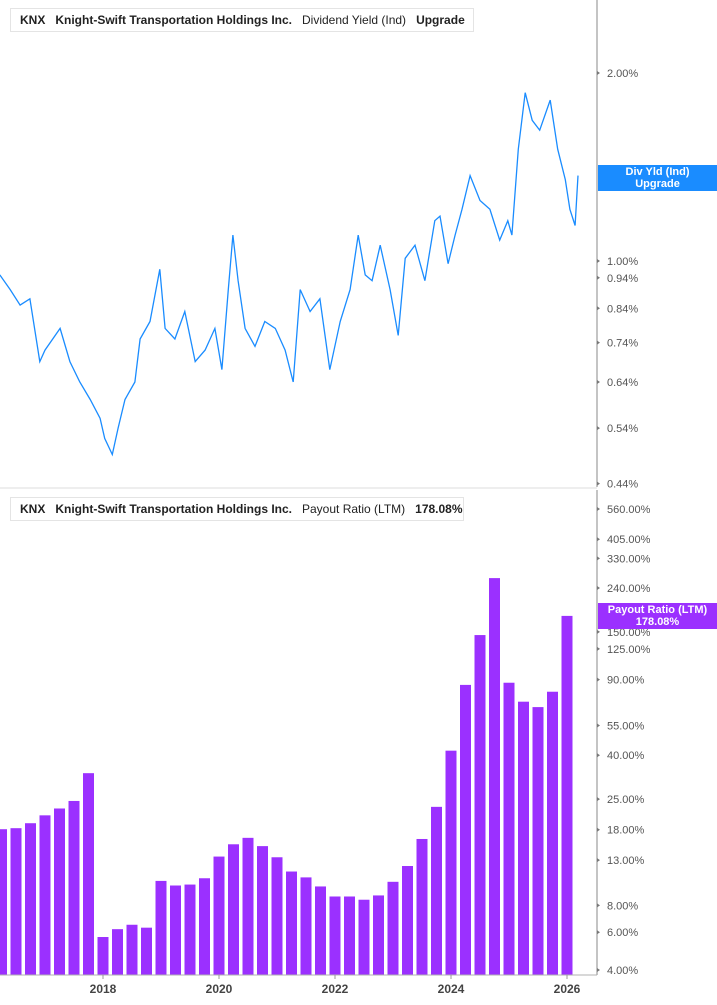 The image size is (717, 1005). Describe the element at coordinates (657, 184) in the screenshot. I see `tag-value: Upgrade` at that location.